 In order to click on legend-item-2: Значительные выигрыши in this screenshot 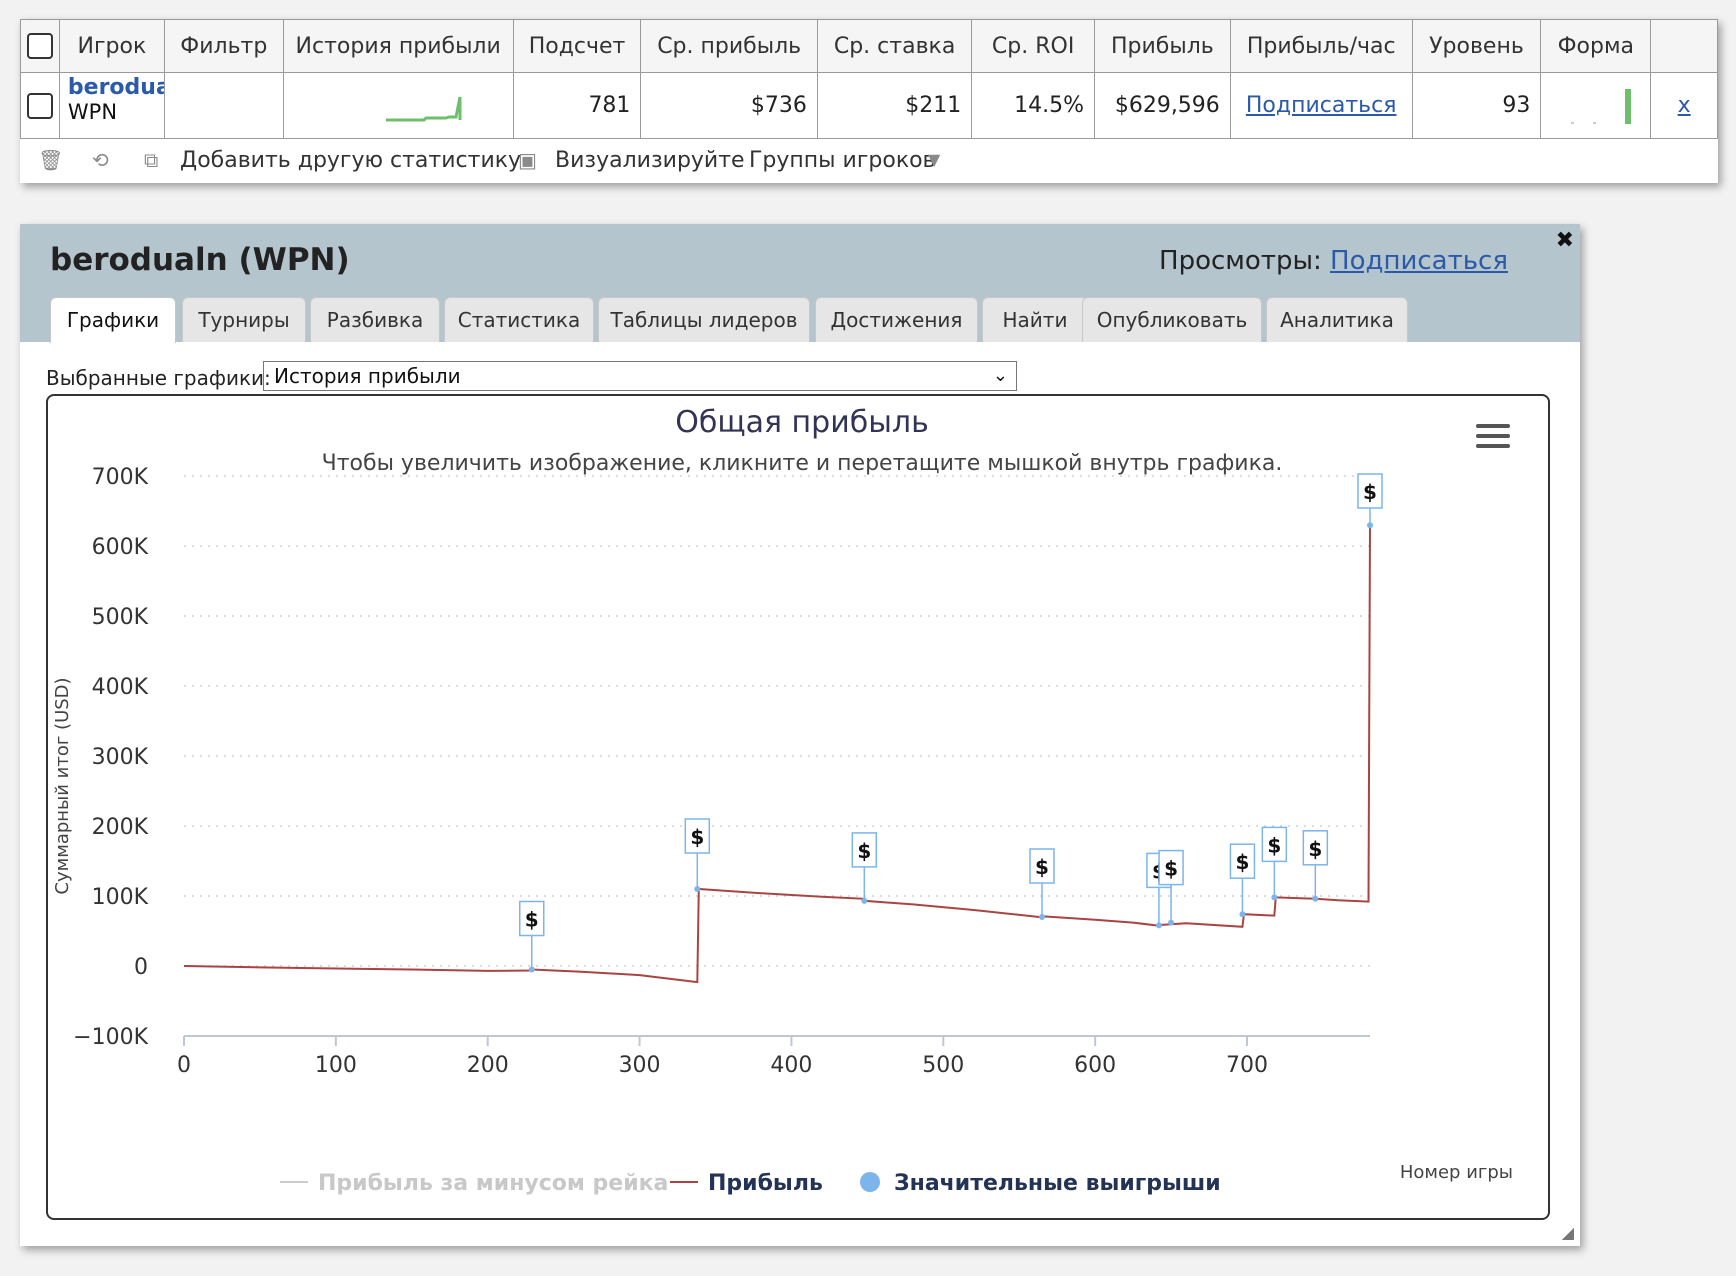, I will do `click(1040, 1183)`.